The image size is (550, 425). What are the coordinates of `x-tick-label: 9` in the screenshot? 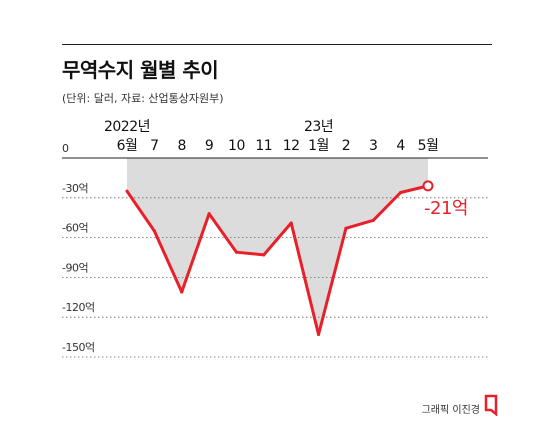 It's located at (209, 146).